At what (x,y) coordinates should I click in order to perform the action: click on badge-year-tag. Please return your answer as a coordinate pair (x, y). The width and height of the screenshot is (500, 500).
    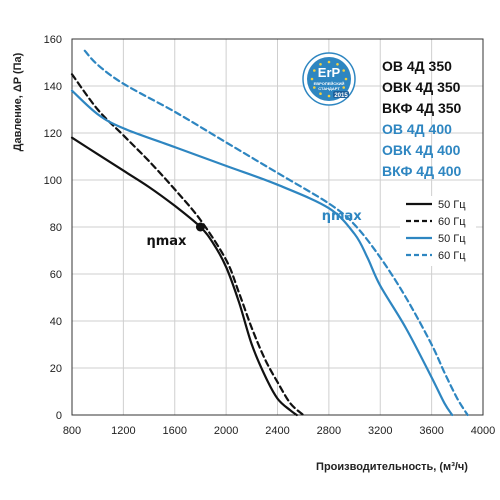
    Looking at the image, I should click on (341, 94).